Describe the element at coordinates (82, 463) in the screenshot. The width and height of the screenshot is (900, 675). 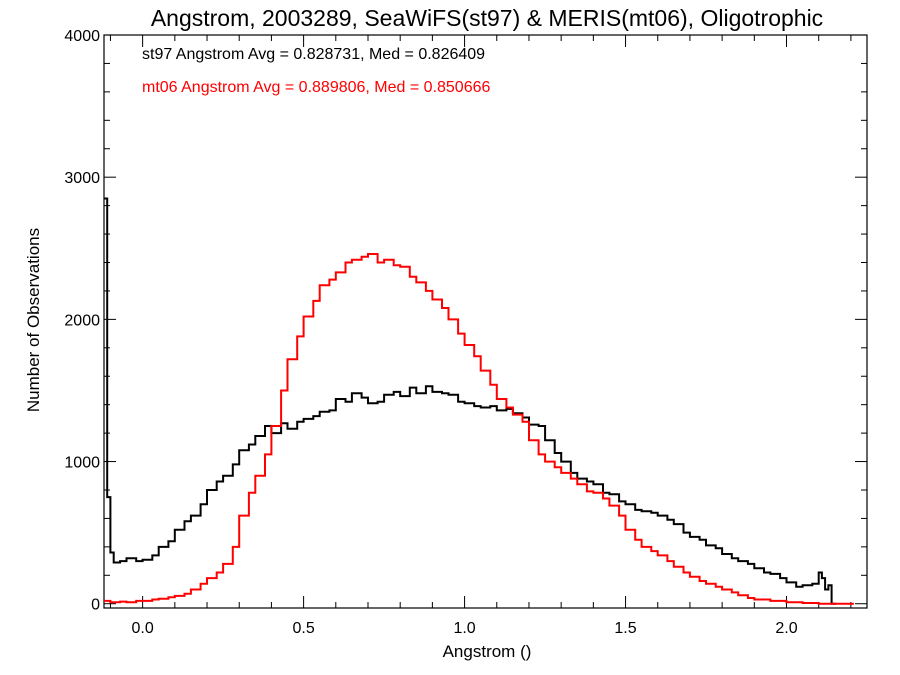
I see `y-tick-label: 1000` at that location.